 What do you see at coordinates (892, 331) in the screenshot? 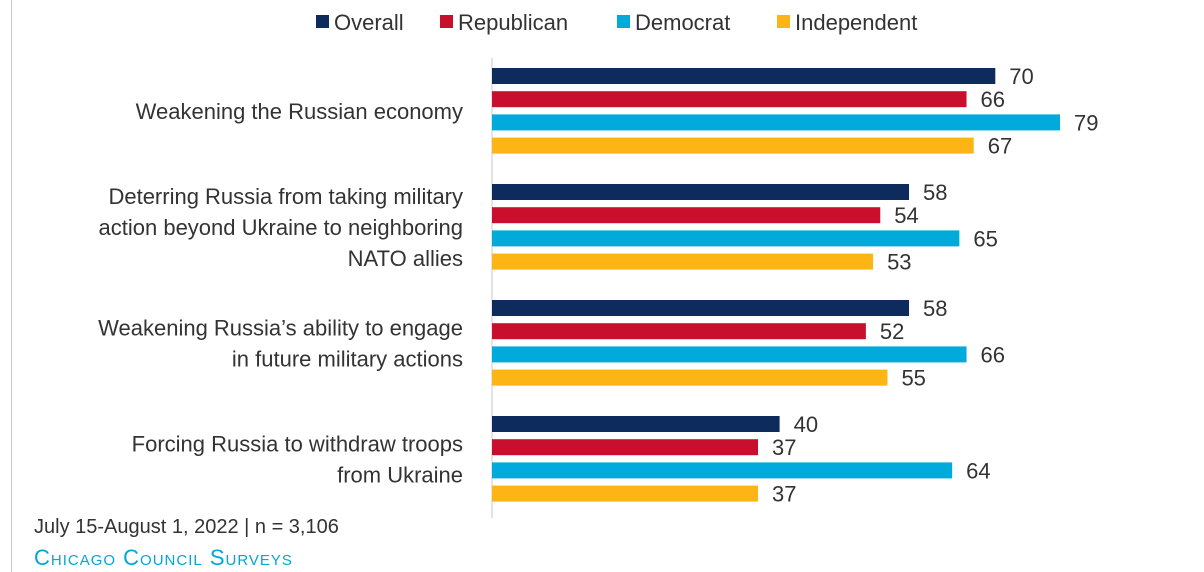
I see `data-label-republican: 52` at bounding box center [892, 331].